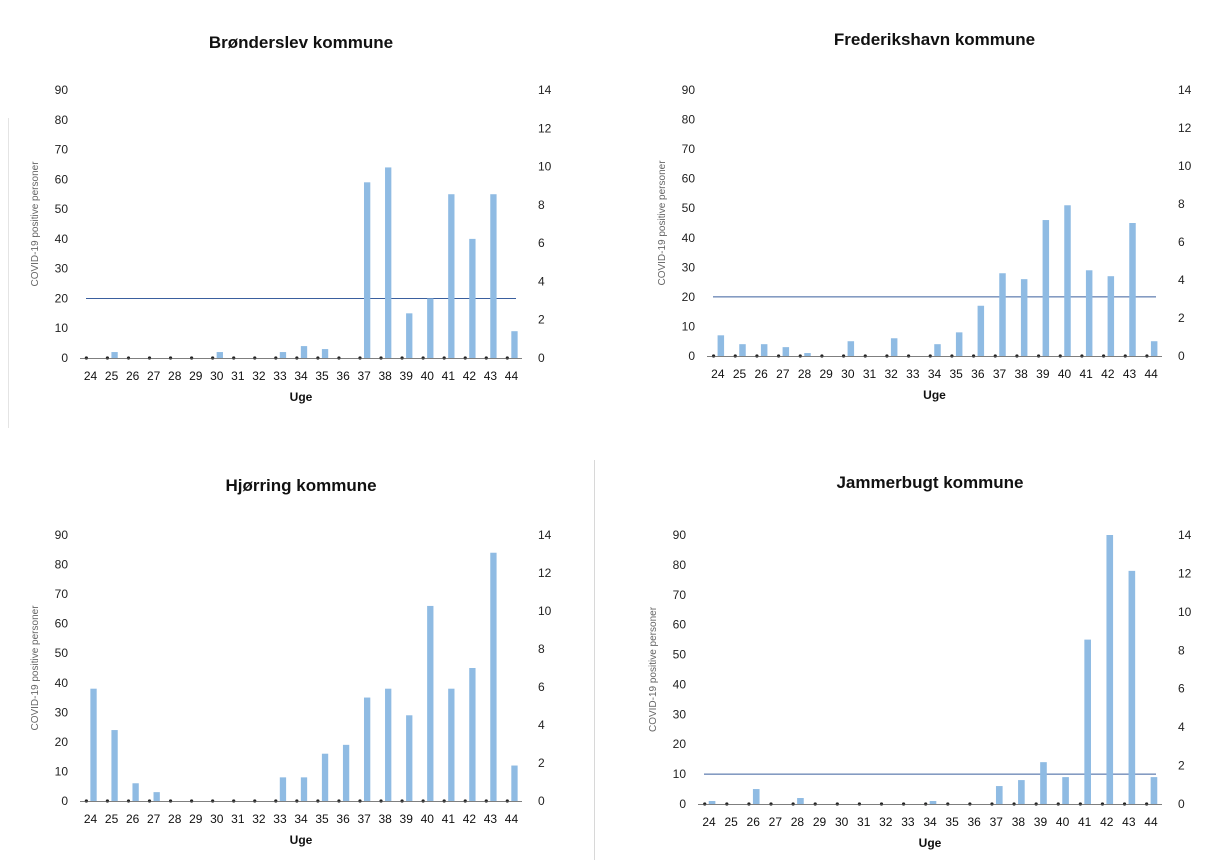  What do you see at coordinates (343, 819) in the screenshot?
I see `x-tick-label: 36` at bounding box center [343, 819].